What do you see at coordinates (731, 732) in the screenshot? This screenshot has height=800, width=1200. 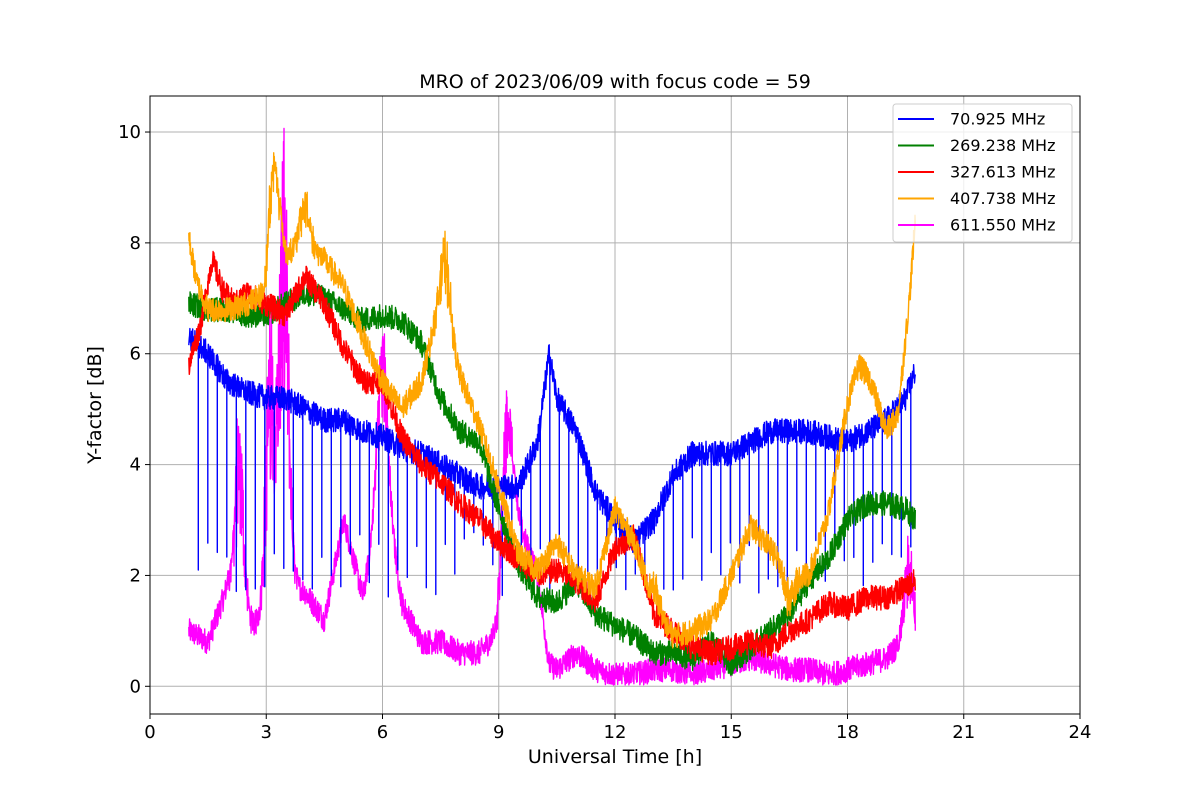 I see `x-tick-label: 15` at bounding box center [731, 732].